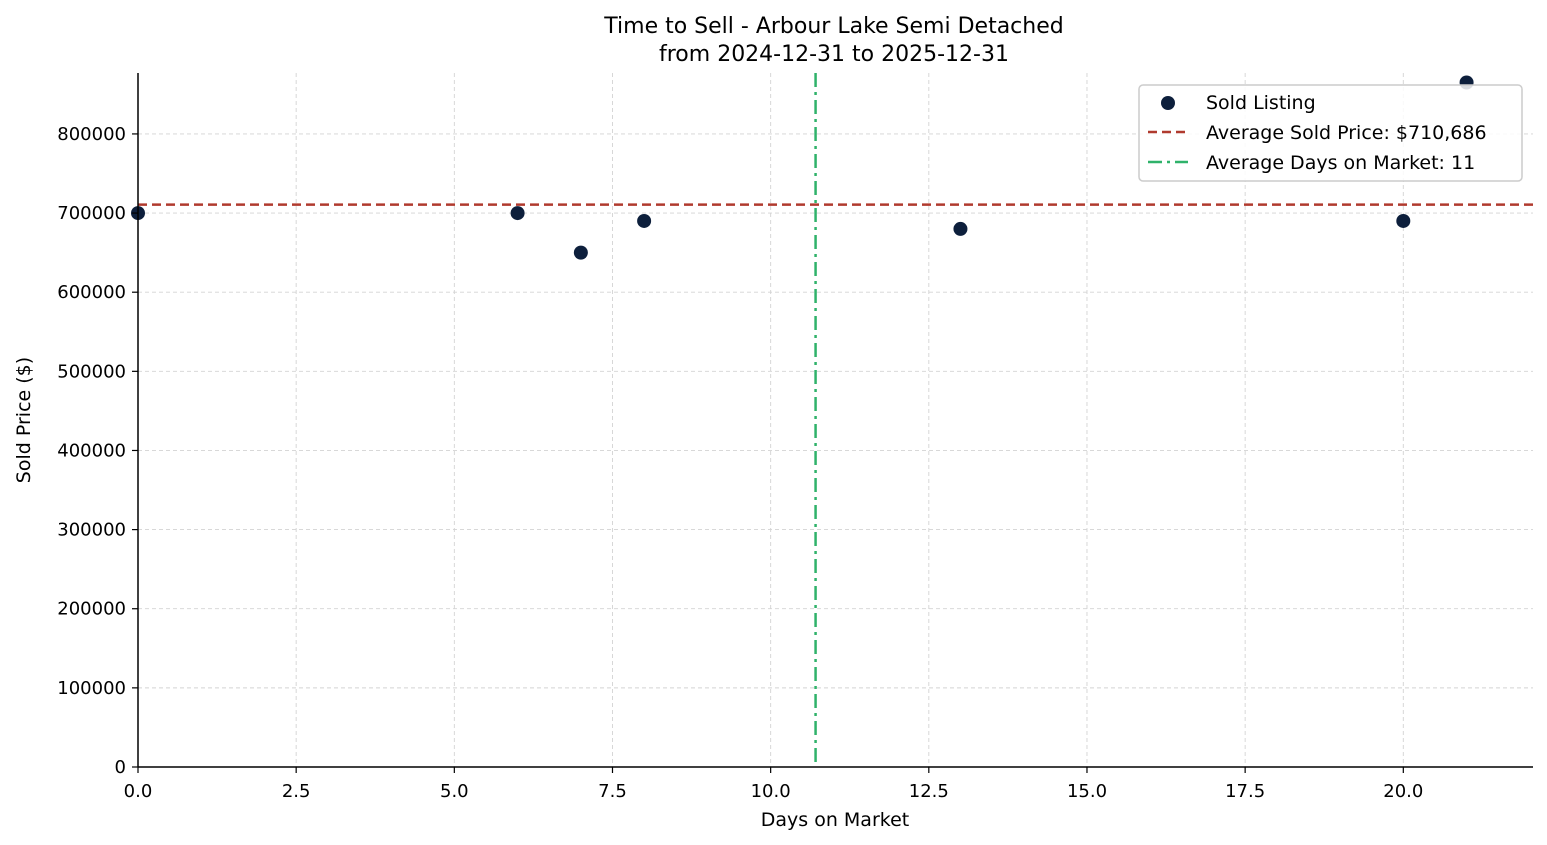  I want to click on y-tick-label-2: 200000, so click(91, 609).